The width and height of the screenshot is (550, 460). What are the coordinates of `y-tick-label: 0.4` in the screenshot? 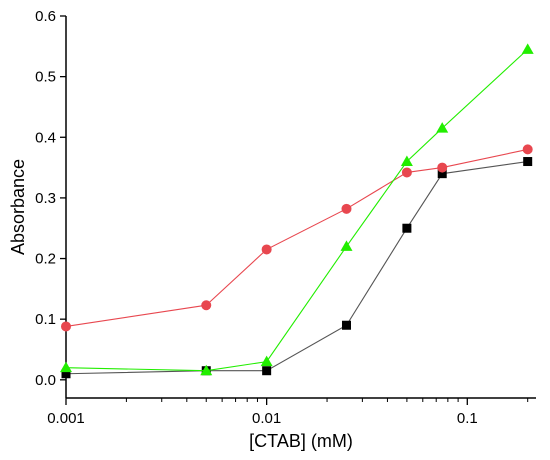 It's located at (45, 137).